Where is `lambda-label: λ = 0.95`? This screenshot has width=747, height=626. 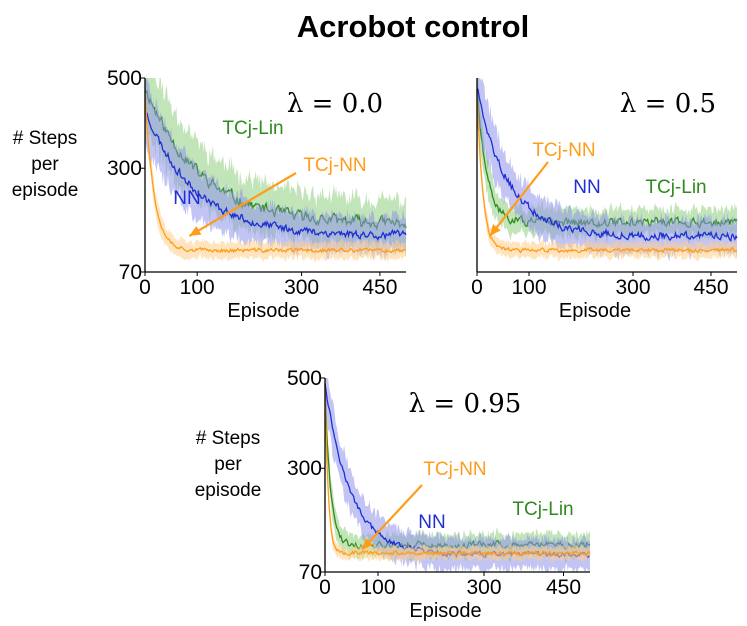 lambda-label: λ = 0.95 is located at coordinates (465, 404).